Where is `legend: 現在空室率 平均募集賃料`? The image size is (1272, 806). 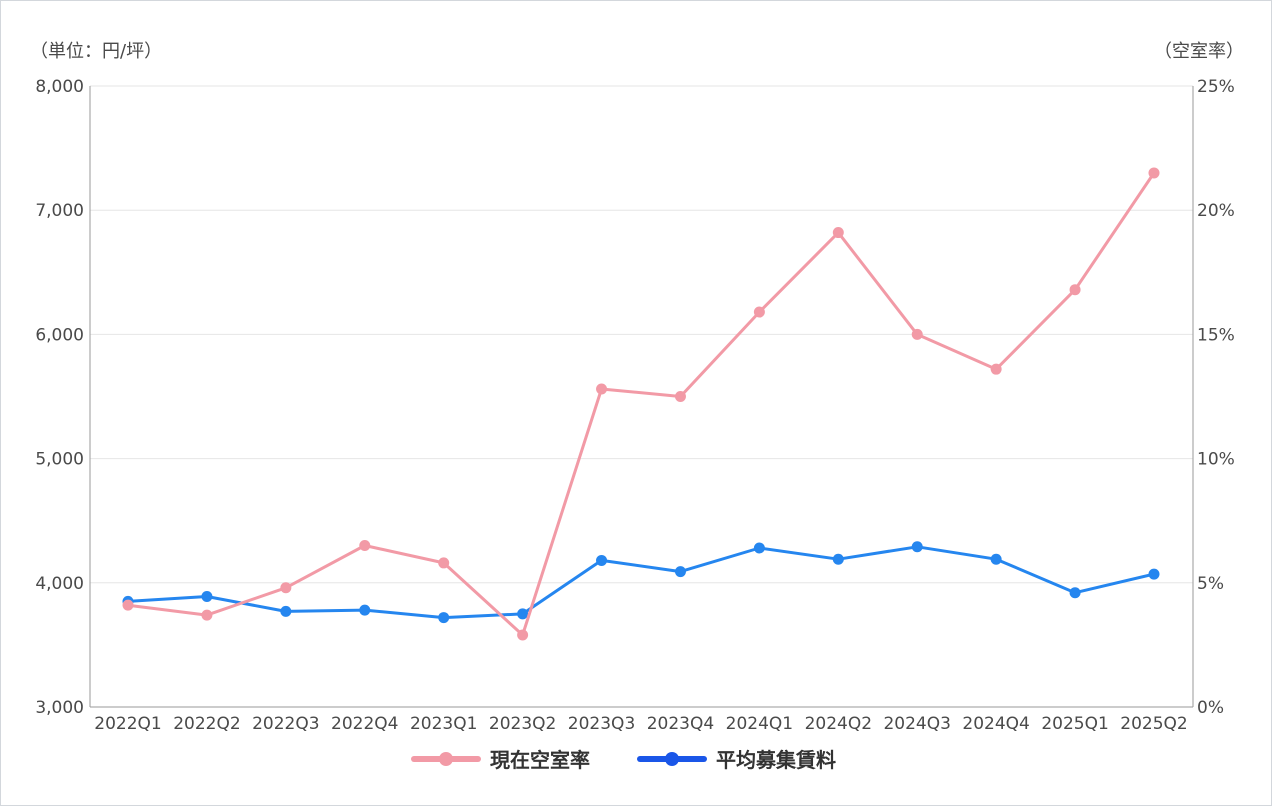
legend: 現在空室率 平均募集賃料 is located at coordinates (623, 760).